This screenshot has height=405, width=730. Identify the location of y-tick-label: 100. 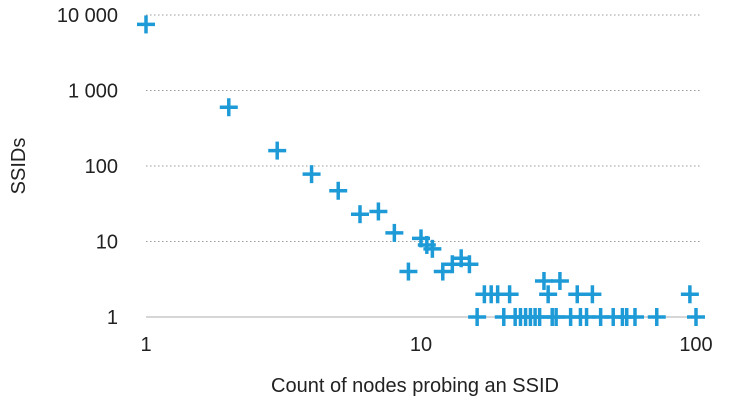
(101, 167).